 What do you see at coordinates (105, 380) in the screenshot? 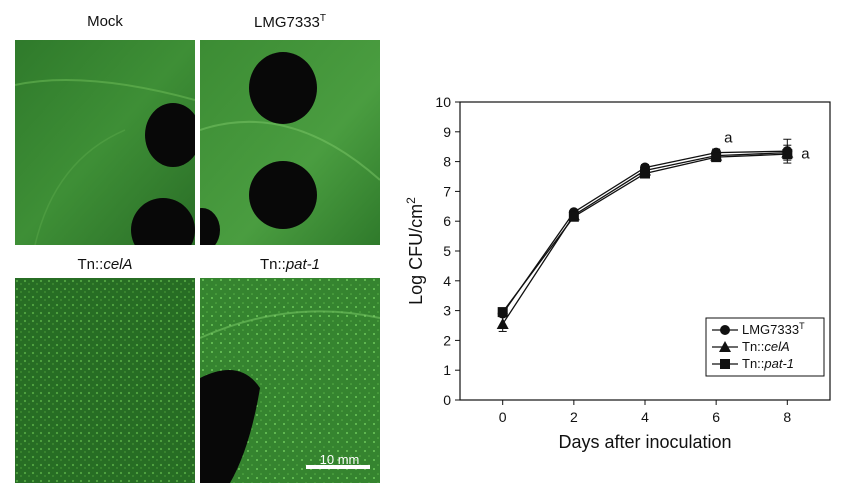
I see `cela-image` at bounding box center [105, 380].